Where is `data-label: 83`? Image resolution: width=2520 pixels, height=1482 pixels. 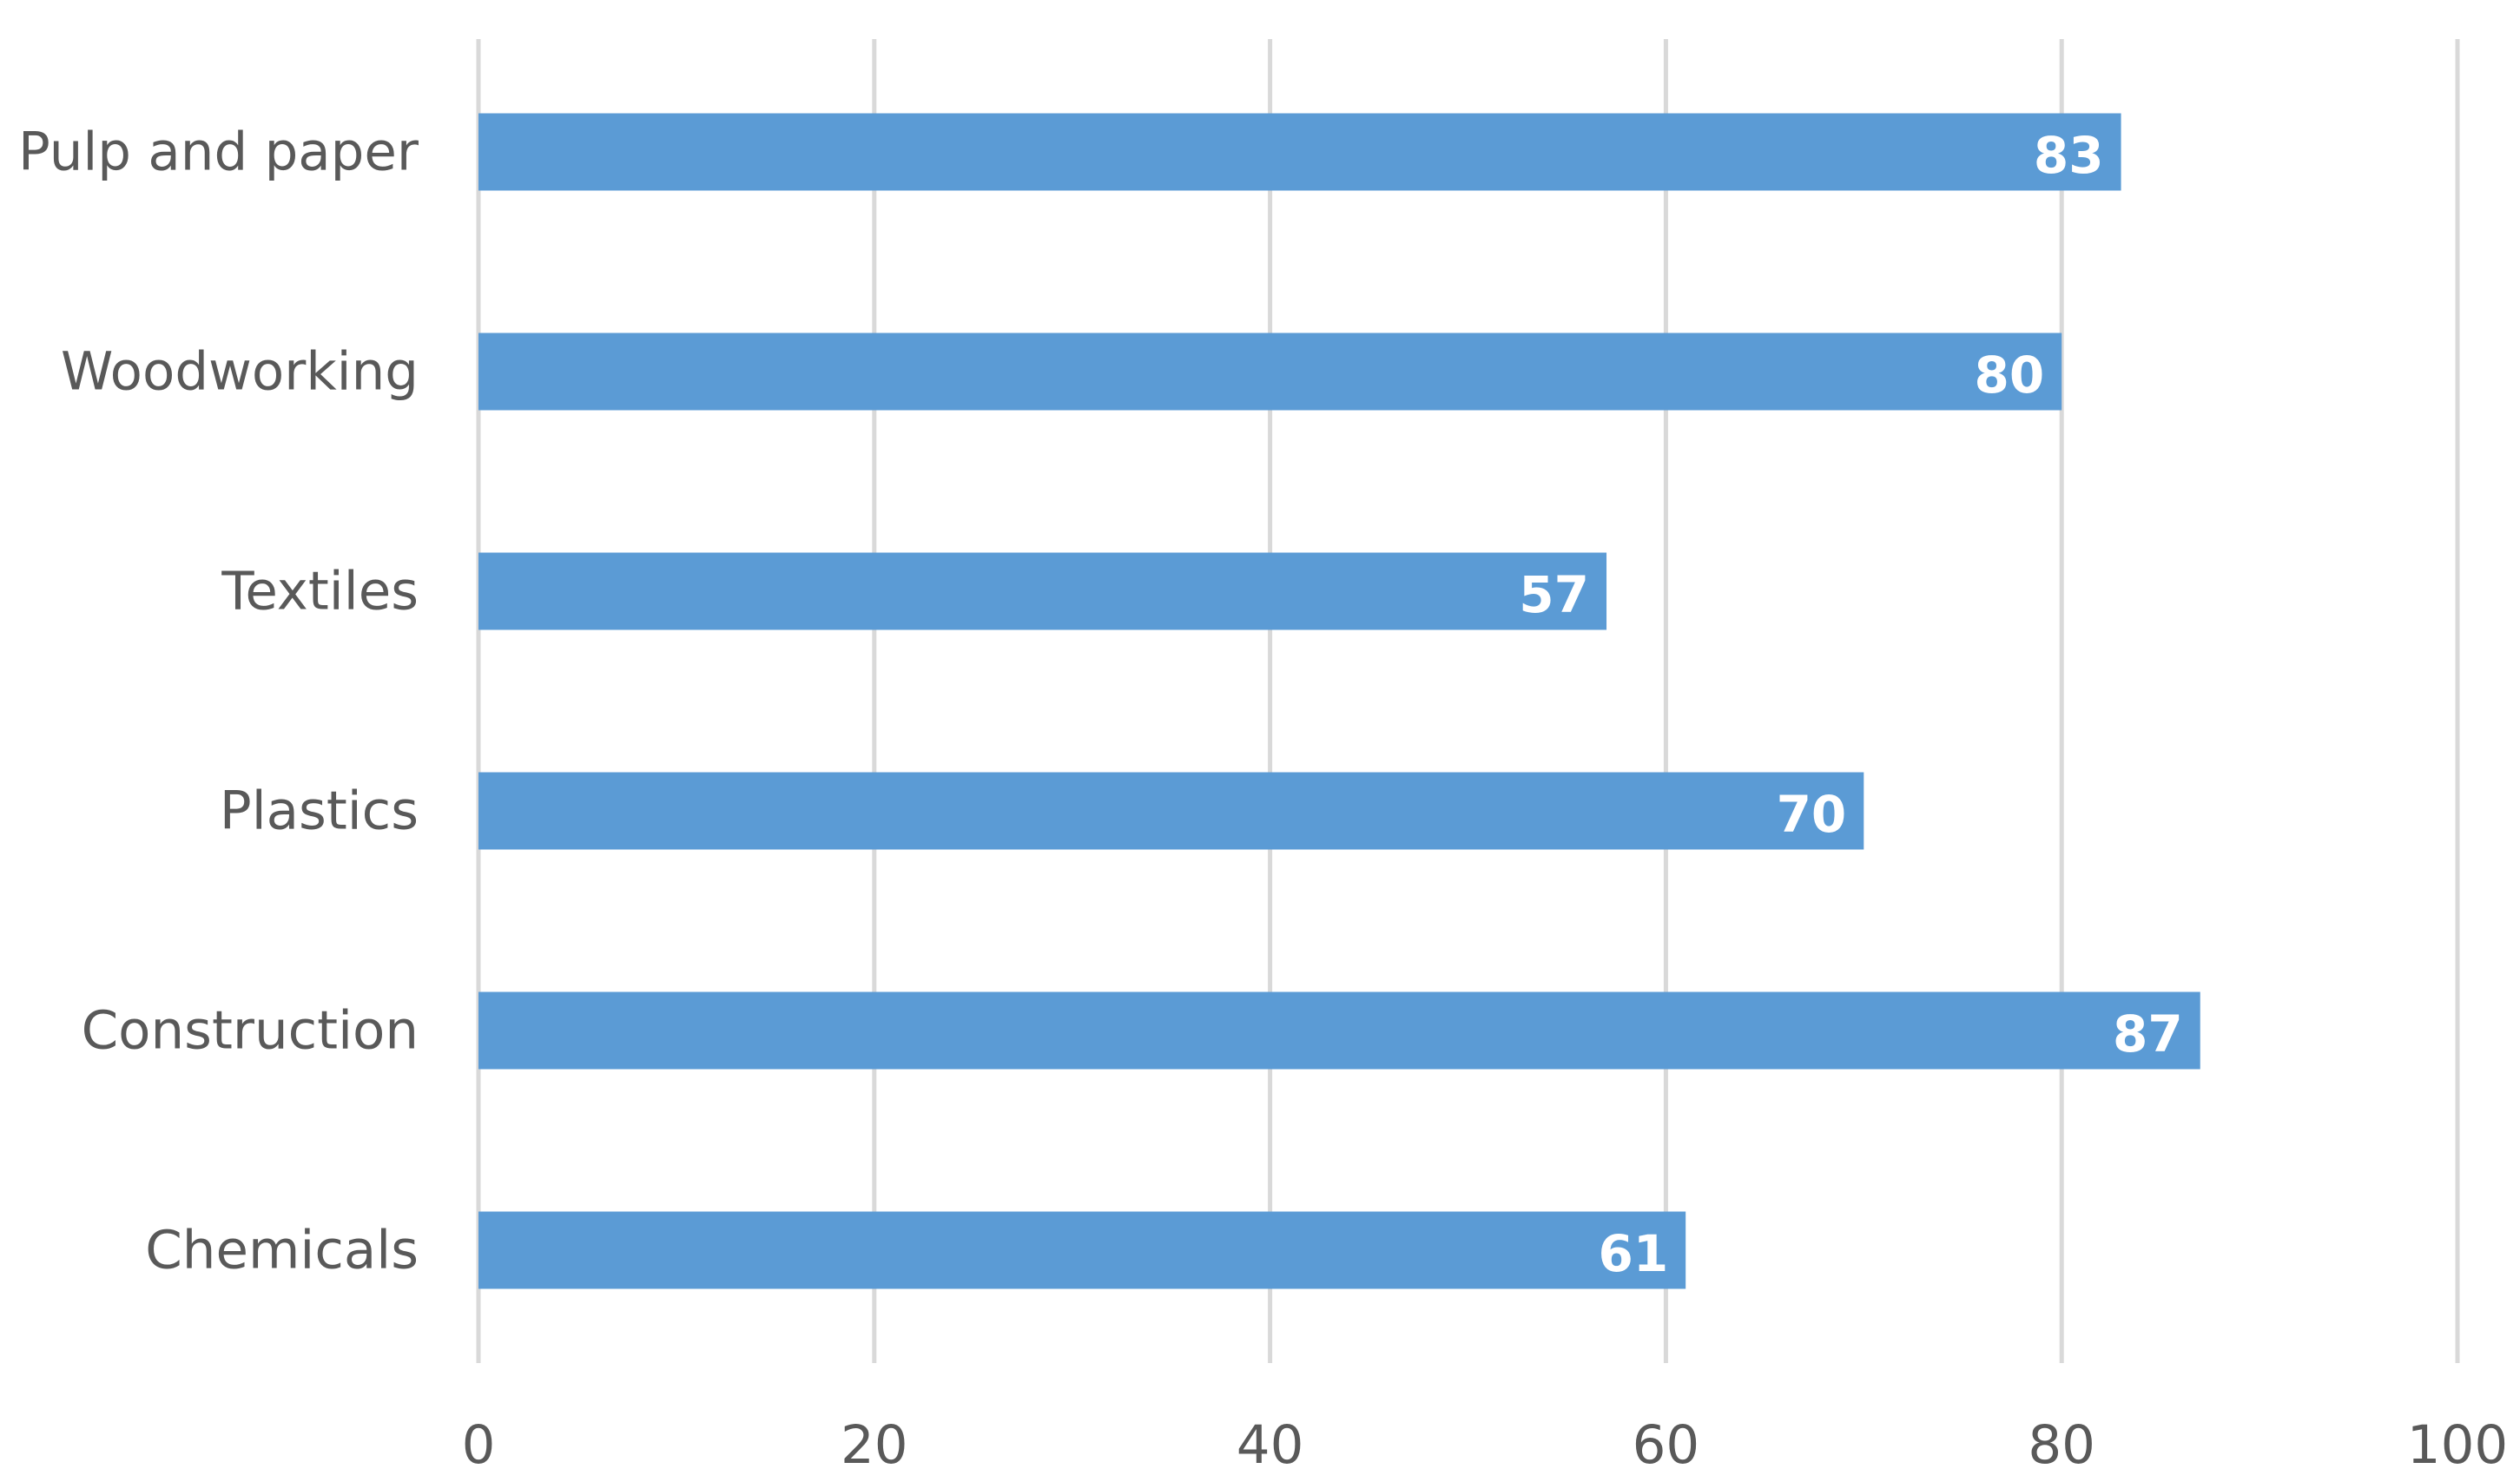 data-label: 83 is located at coordinates (2069, 155).